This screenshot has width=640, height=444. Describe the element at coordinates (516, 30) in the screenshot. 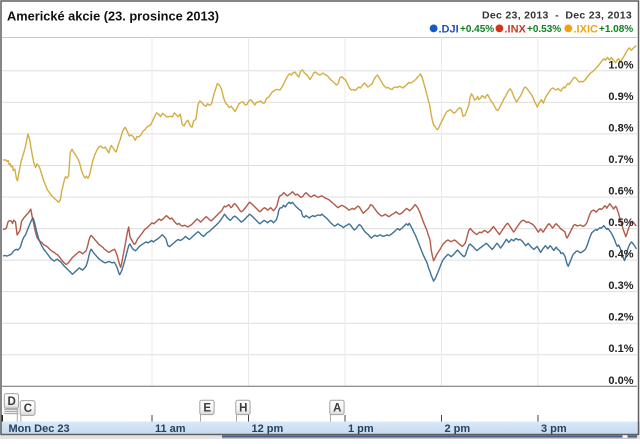

I see `svg-text: .INX` at that location.